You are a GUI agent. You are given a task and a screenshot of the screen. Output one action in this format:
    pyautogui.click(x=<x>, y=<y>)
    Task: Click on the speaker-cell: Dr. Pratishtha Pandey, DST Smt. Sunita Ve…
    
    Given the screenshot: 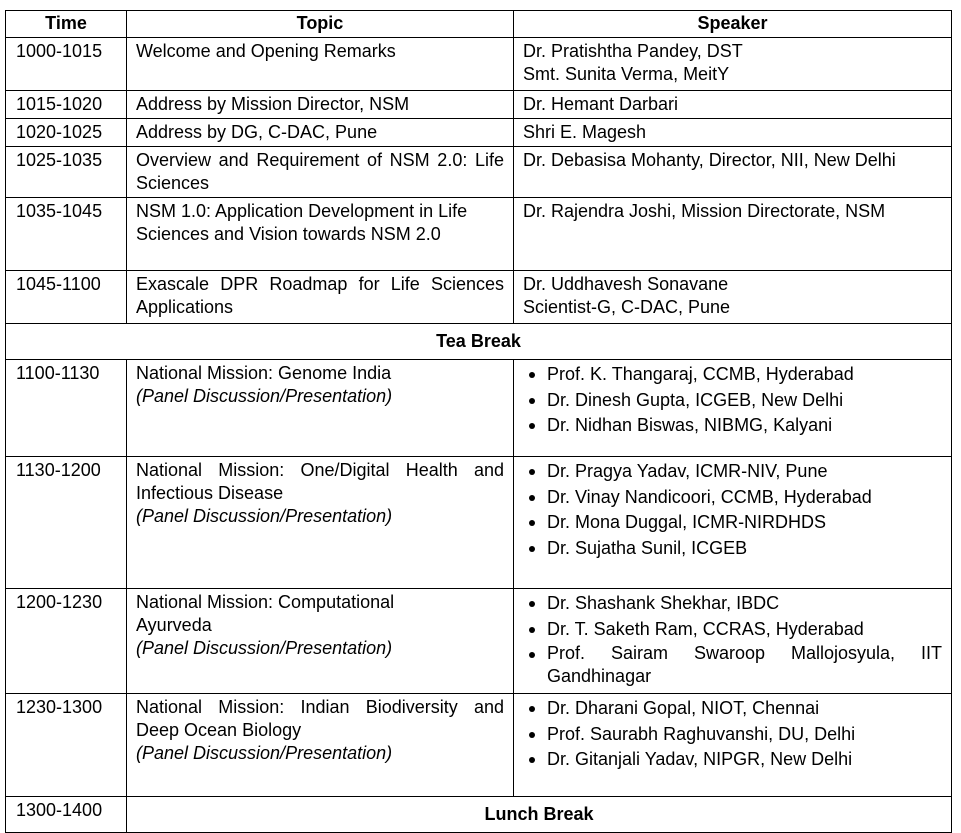 What is the action you would take?
    pyautogui.click(x=732, y=64)
    